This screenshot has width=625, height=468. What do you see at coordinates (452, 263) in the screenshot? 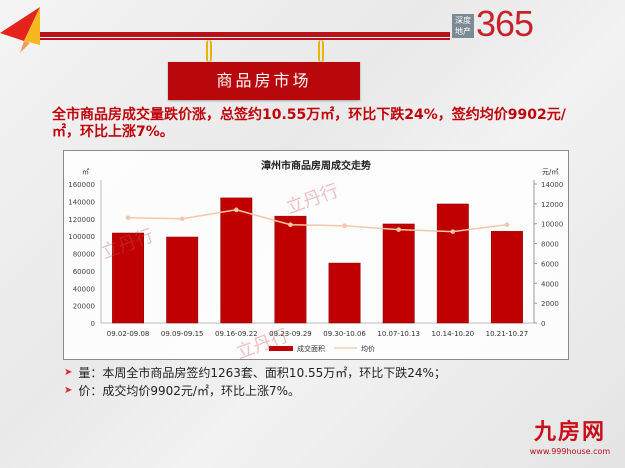
I see `bar-10.14-10.20` at bounding box center [452, 263].